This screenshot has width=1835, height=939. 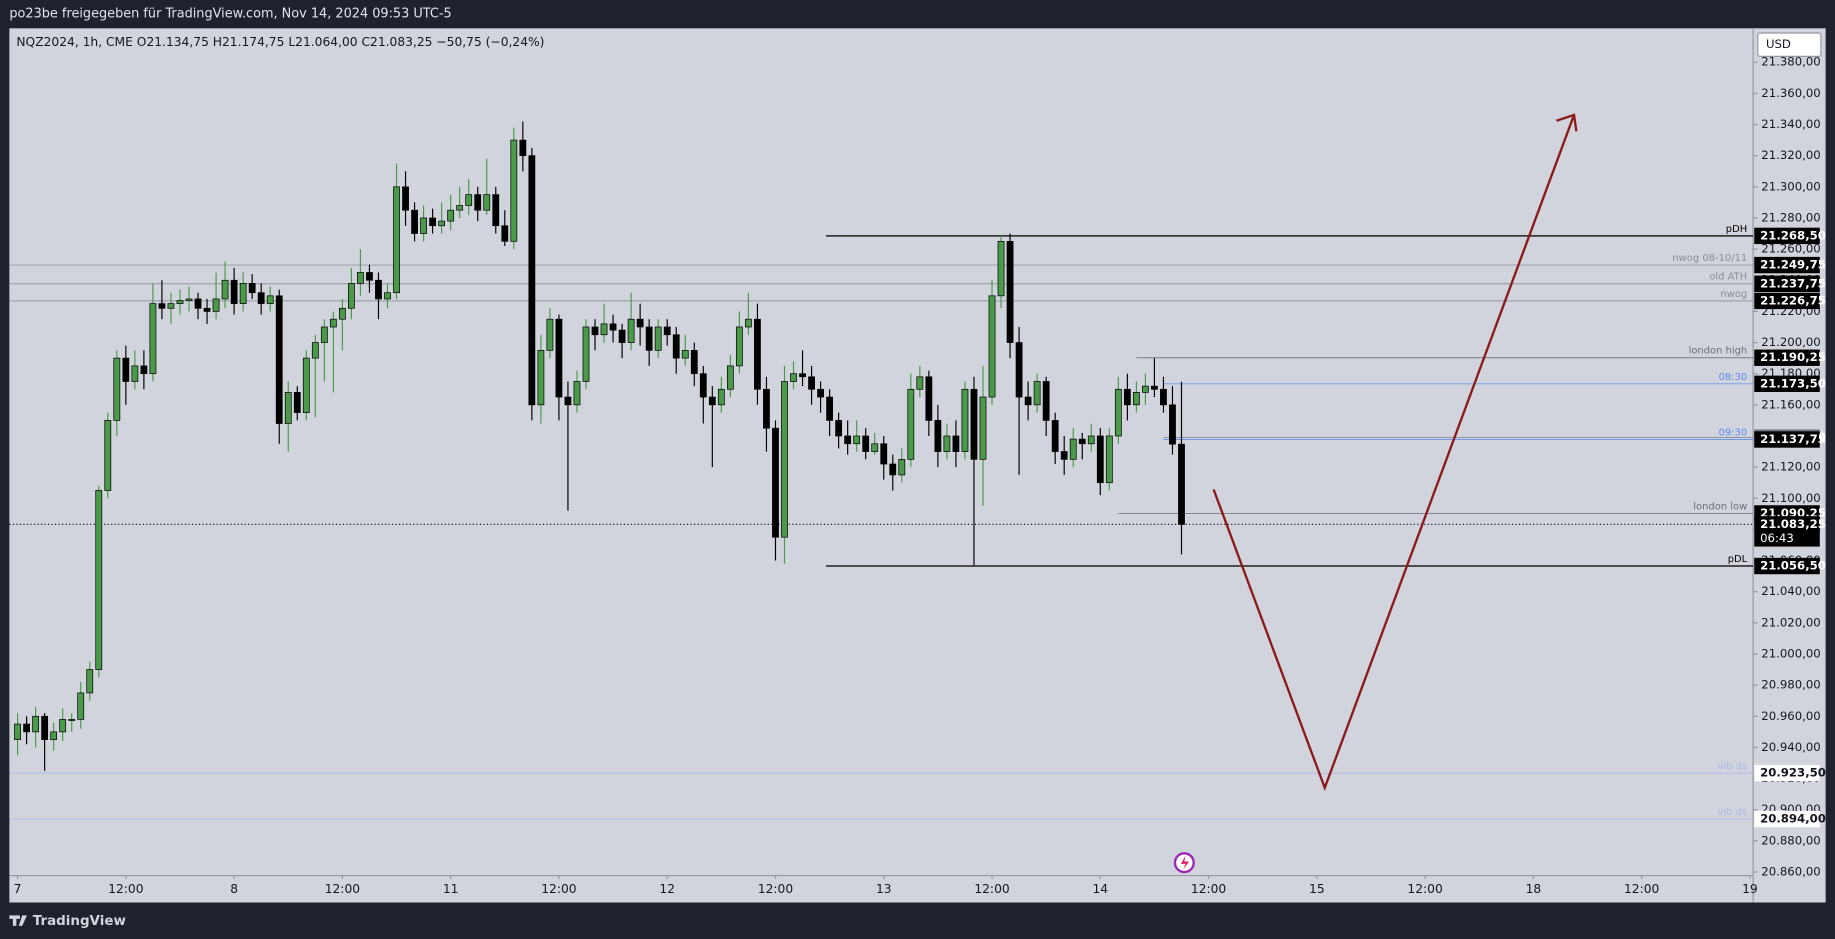 I want to click on level-label: 08:30, so click(x=1733, y=377).